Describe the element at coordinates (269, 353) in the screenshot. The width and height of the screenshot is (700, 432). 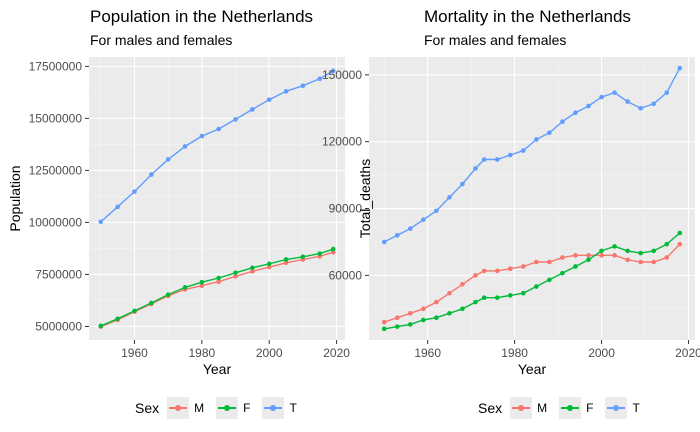
I see `x-tick-label: 2000` at that location.